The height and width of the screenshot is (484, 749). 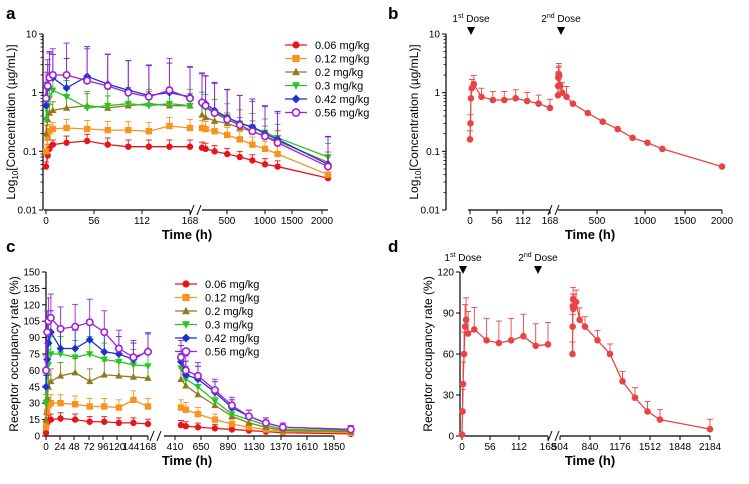 I want to click on x-tick-label-c: 48, so click(x=74, y=447).